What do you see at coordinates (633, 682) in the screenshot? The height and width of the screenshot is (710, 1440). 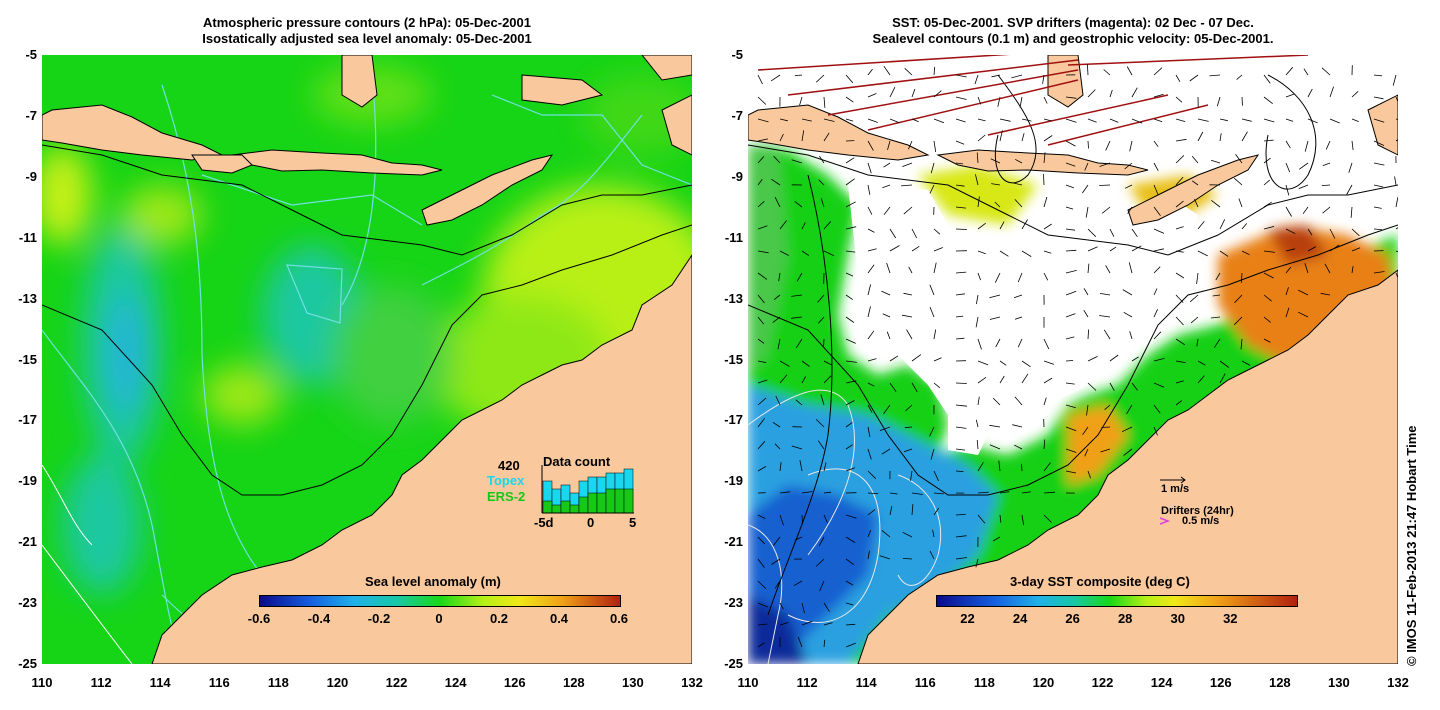 I see `lon-tick-left: 130` at bounding box center [633, 682].